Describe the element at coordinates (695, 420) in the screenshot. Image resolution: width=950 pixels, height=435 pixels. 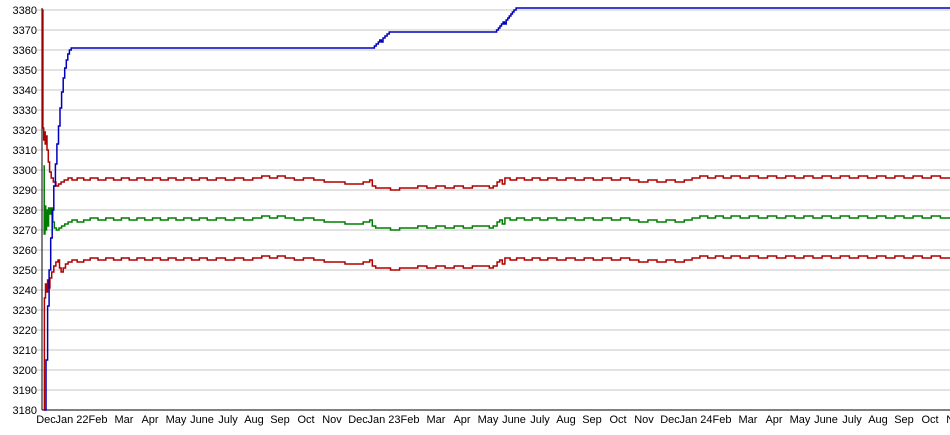
I see `x-tick-label: Jan 24` at that location.